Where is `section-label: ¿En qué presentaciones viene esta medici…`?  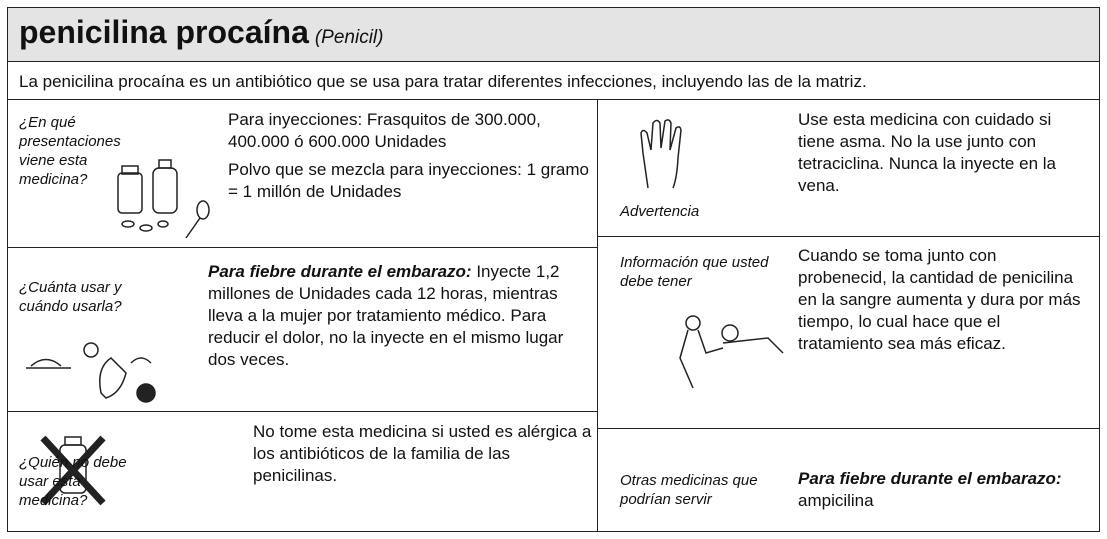
section-label: ¿En qué presentaciones viene esta medici… is located at coordinates (70, 151).